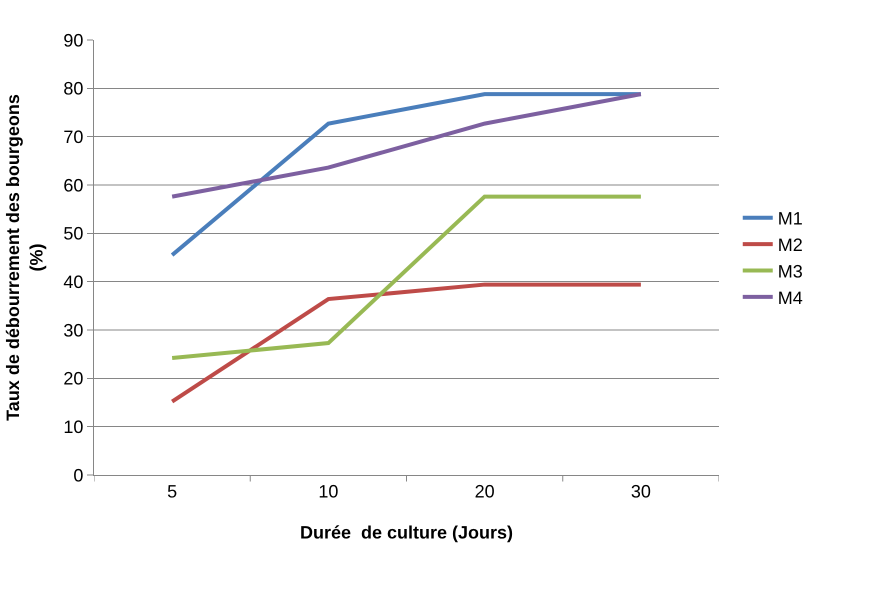 This screenshot has width=869, height=595. Describe the element at coordinates (78, 475) in the screenshot. I see `y-tick-label: 0` at that location.